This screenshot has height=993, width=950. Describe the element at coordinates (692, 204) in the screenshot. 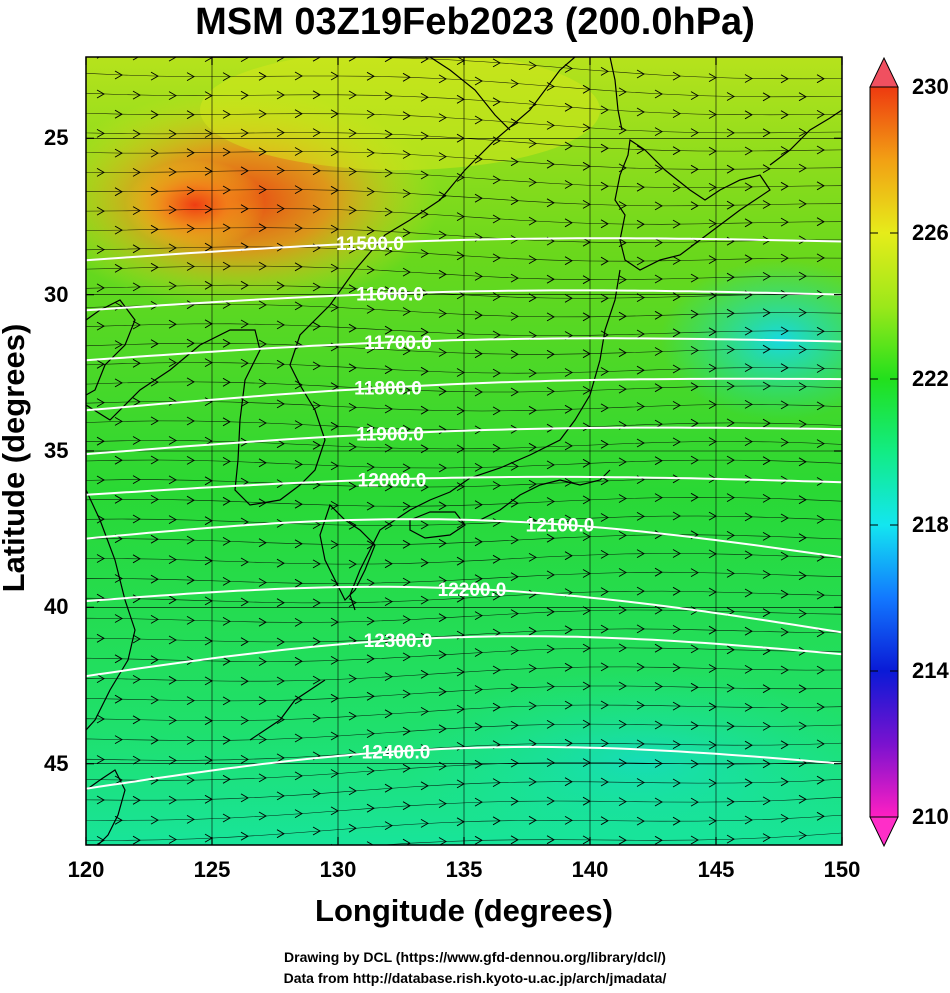

I see `coastline-hokkaido` at that location.